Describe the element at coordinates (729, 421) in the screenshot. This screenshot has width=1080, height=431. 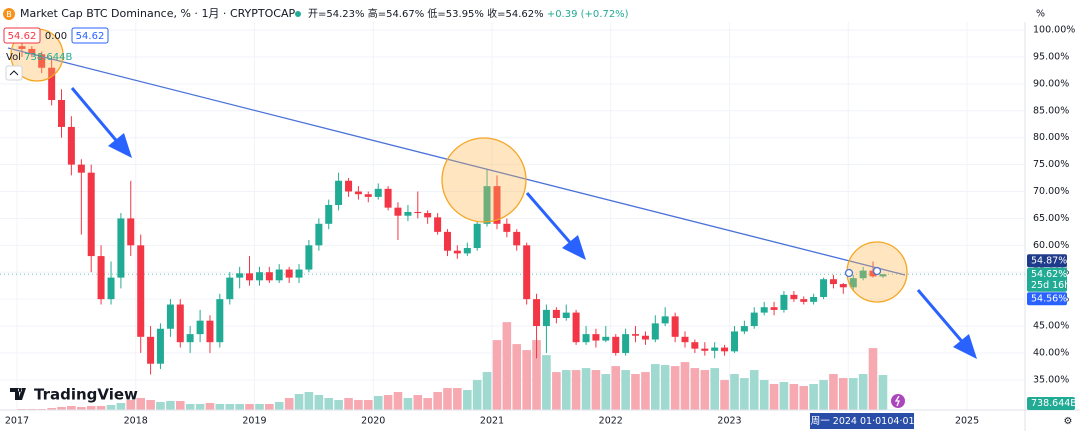
I see `x-tick-label: 2023` at that location.